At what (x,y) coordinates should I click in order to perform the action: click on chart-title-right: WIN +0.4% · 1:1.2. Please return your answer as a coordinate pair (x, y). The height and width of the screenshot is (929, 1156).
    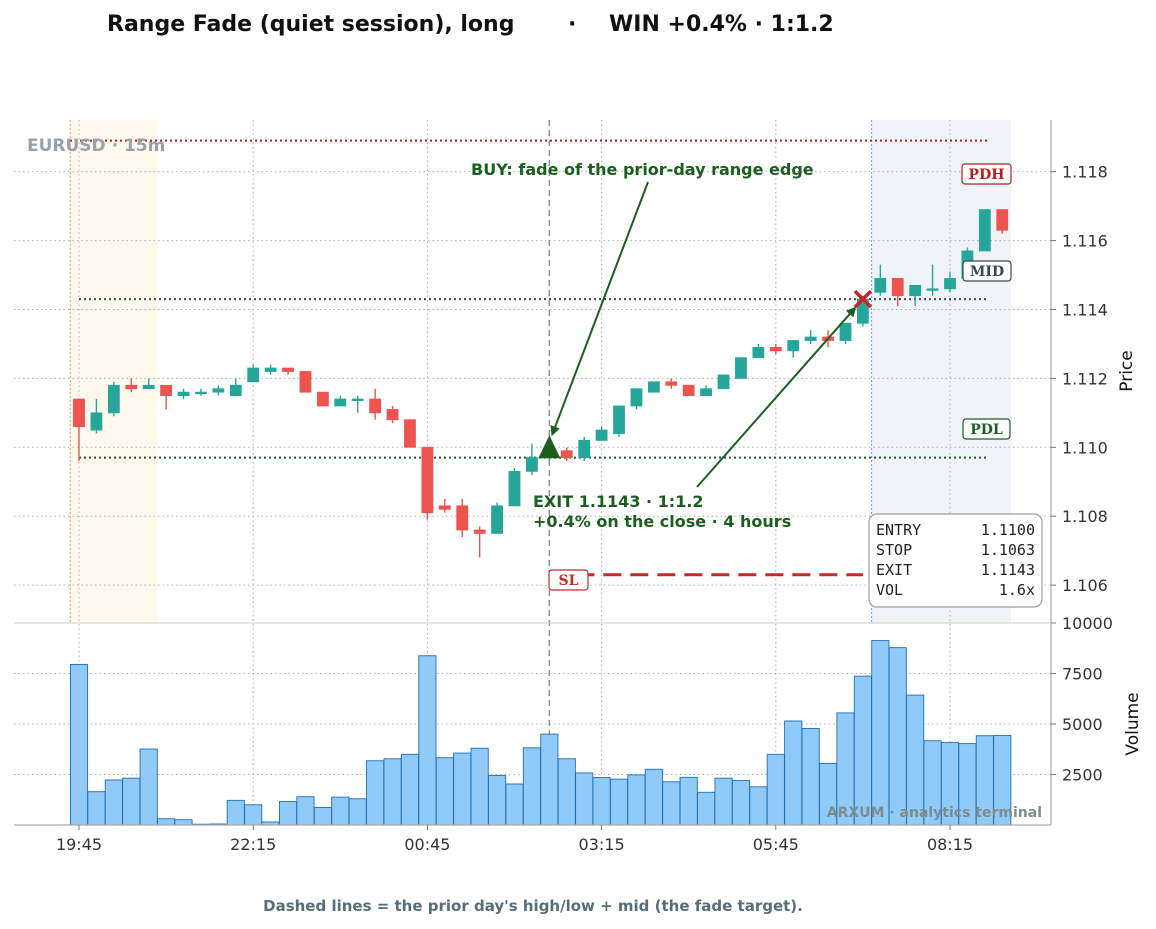
    Looking at the image, I should click on (721, 24).